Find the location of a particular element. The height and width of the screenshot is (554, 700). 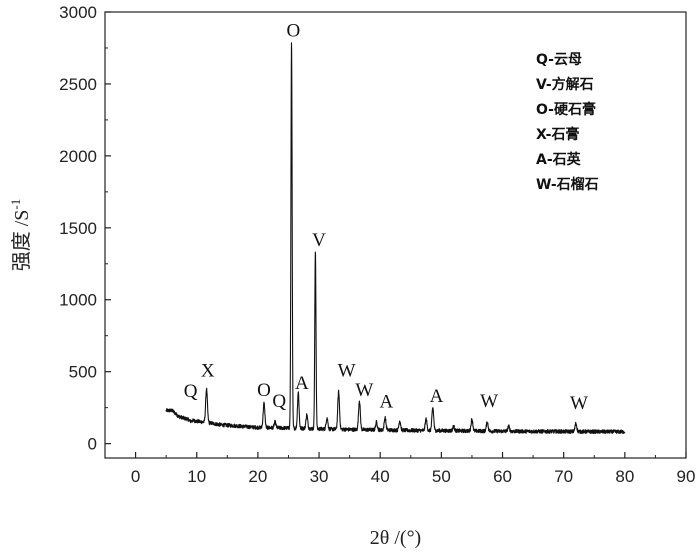

x-tick-label: 20 is located at coordinates (257, 476).